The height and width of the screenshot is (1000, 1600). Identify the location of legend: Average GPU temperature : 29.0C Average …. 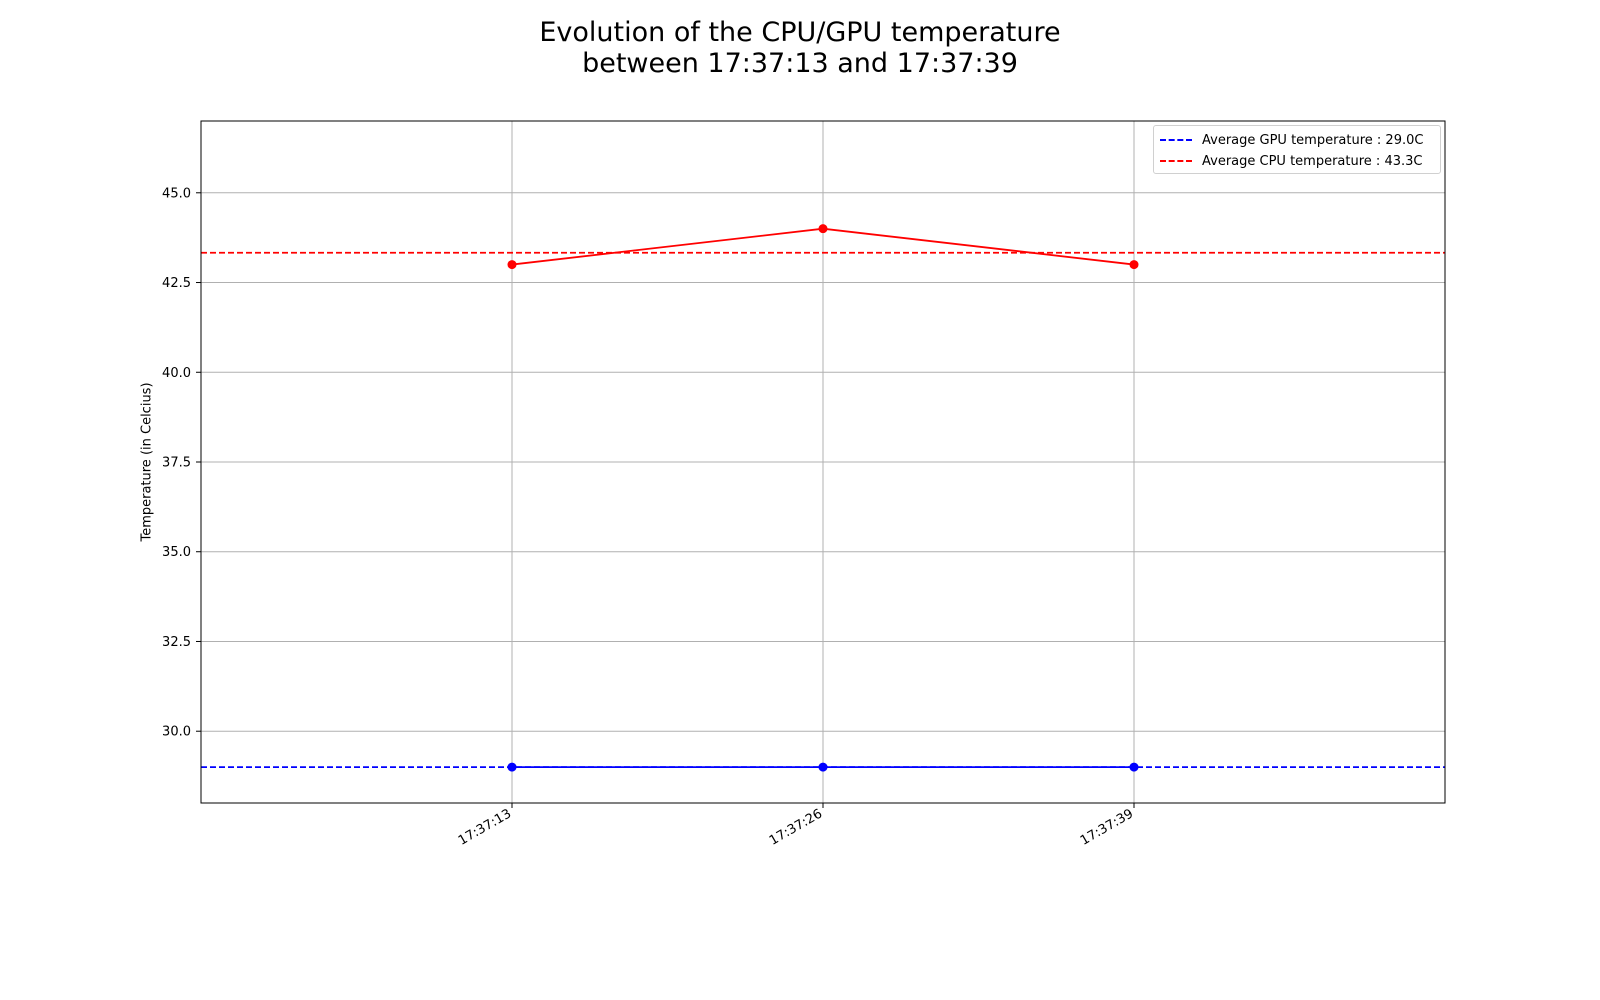
(1297, 149).